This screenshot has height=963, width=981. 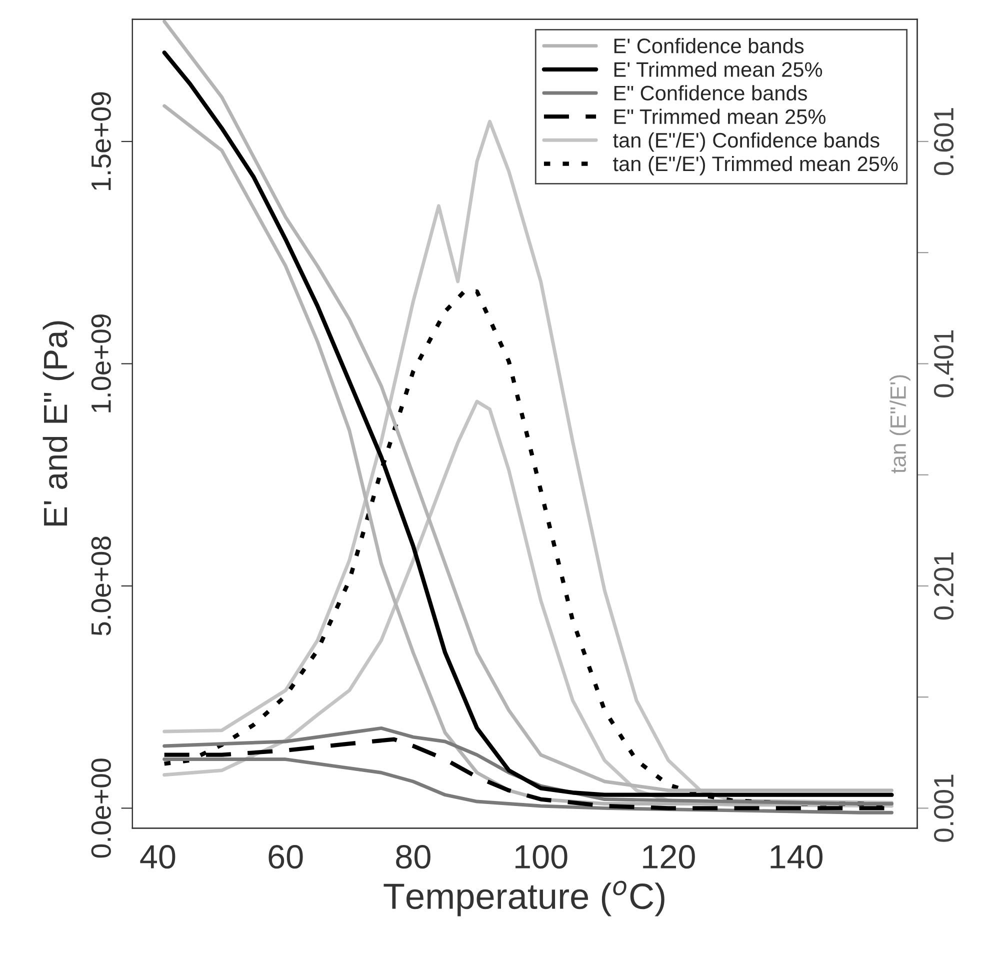 What do you see at coordinates (944, 142) in the screenshot?
I see `y2-tick-label: 0.601` at bounding box center [944, 142].